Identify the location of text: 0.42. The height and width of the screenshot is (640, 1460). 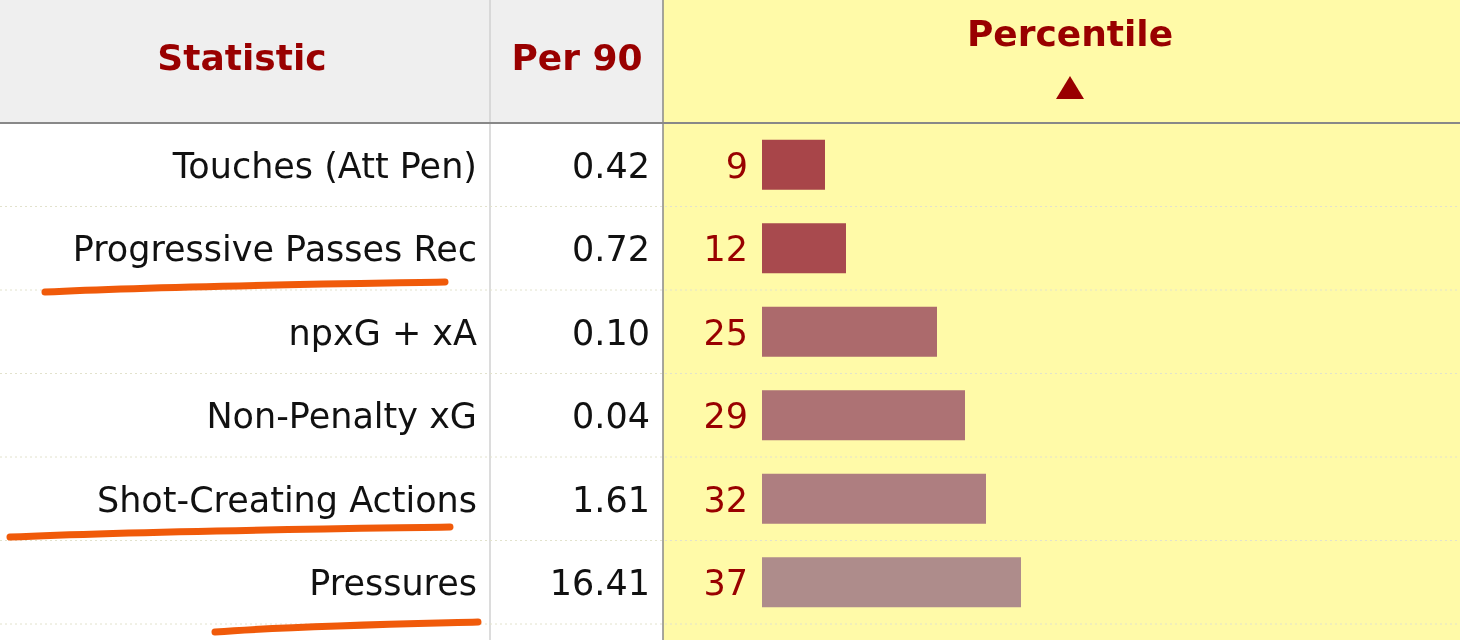
(611, 165).